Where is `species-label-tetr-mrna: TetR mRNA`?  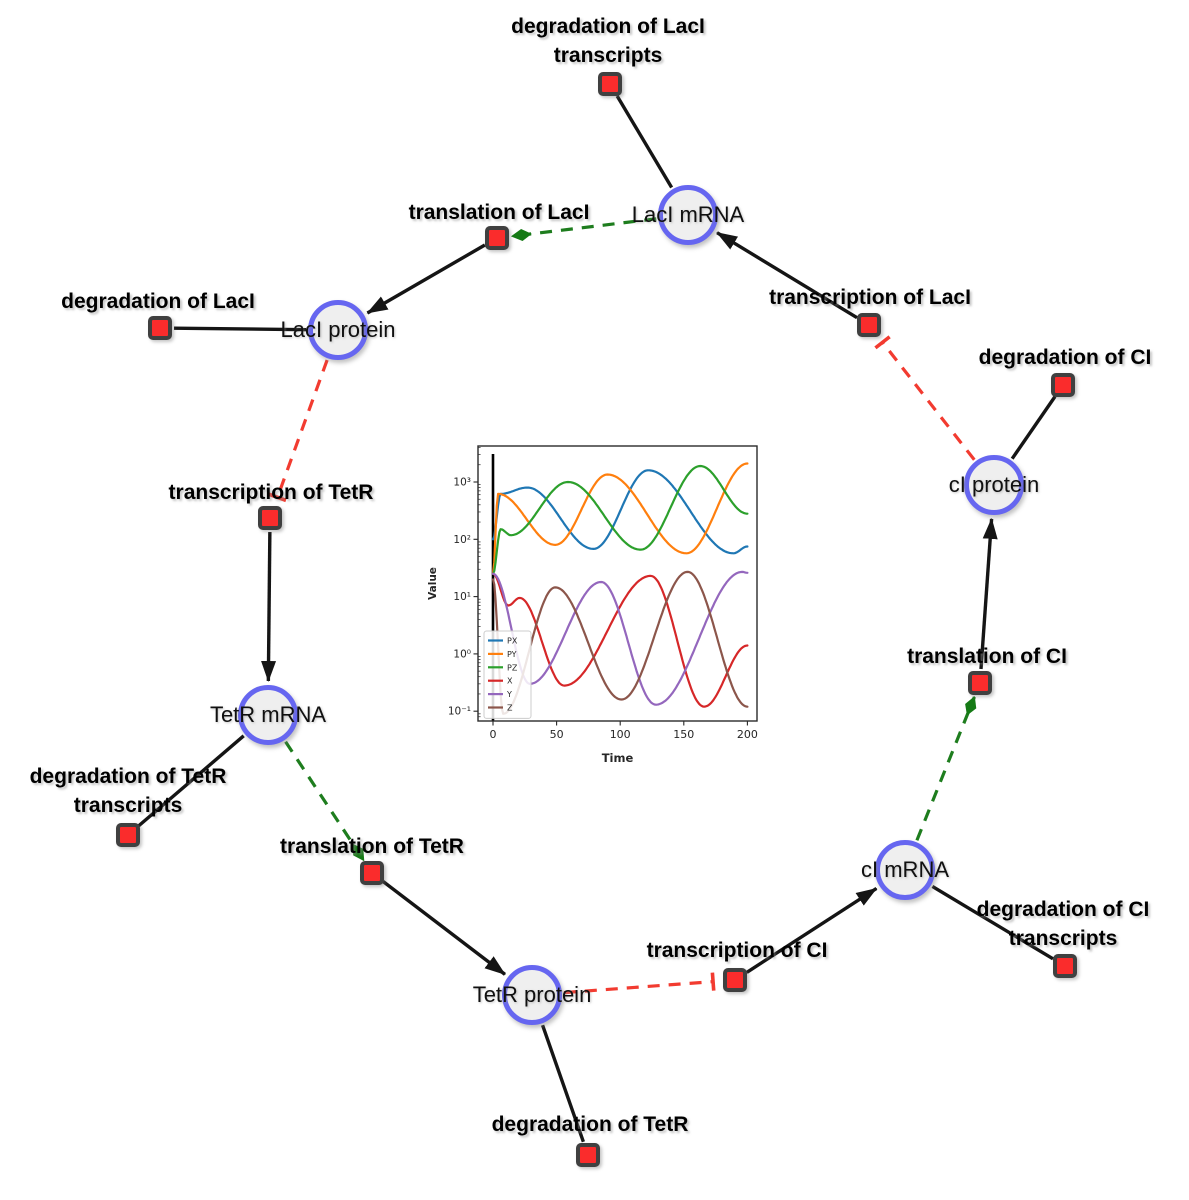
species-label-tetr-mrna: TetR mRNA is located at coordinates (268, 714).